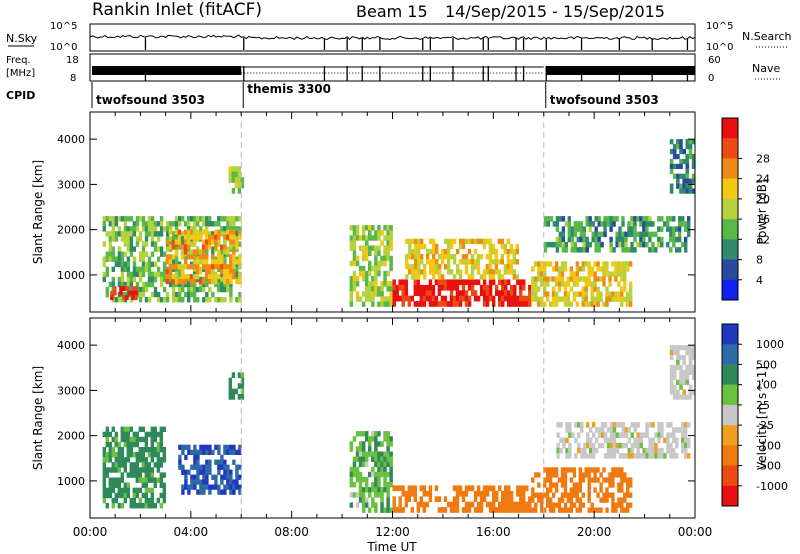 The width and height of the screenshot is (800, 554). Describe the element at coordinates (767, 36) in the screenshot. I see `nsearch-label: N.Search` at that location.